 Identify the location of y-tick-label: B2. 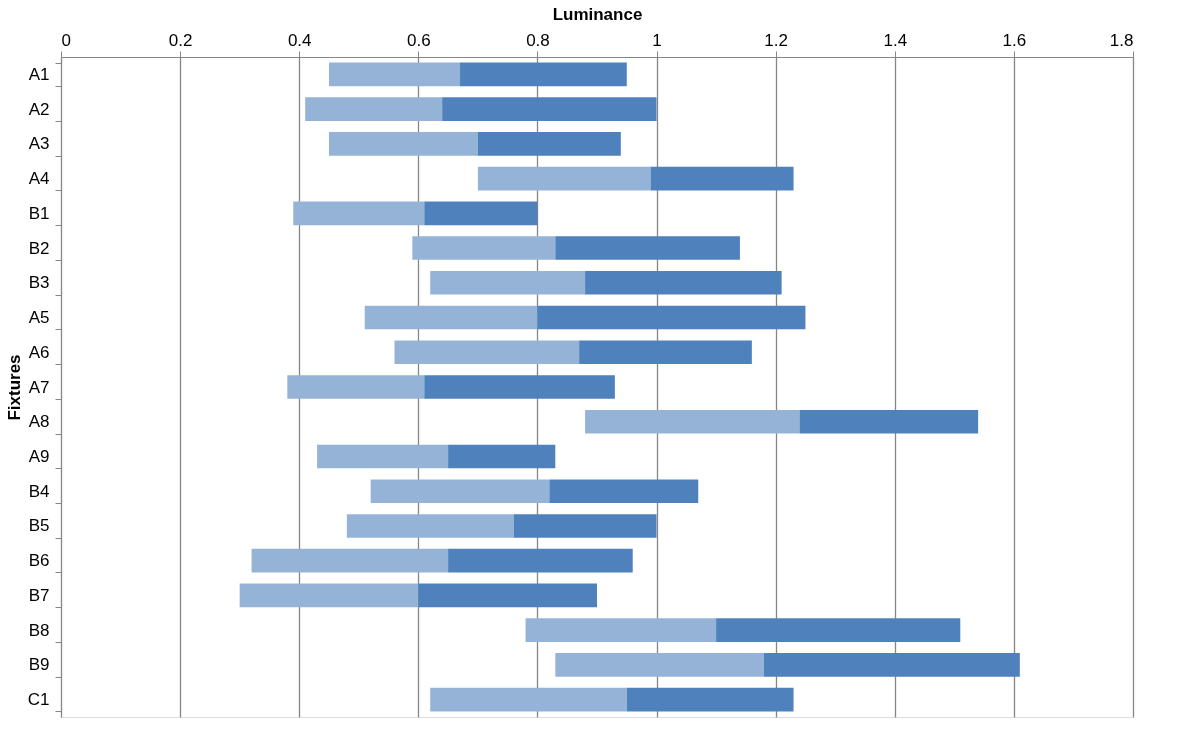
(39, 248).